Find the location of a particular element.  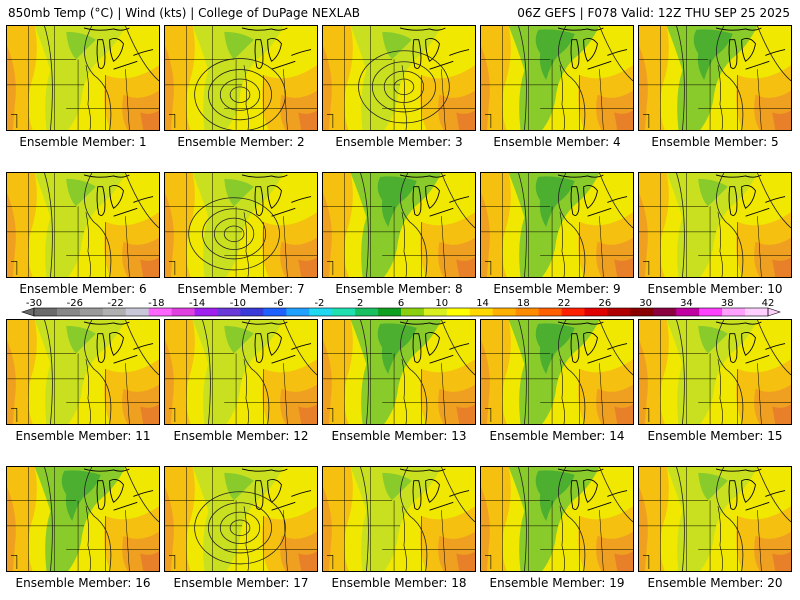

colorbar-tick-label: -2 is located at coordinates (319, 303).